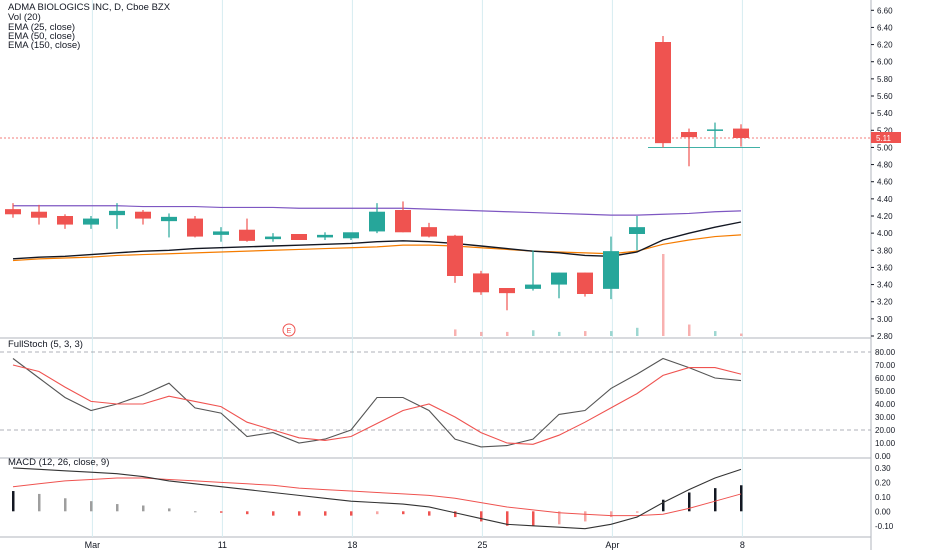 This screenshot has height=555, width=932. I want to click on macd-line, so click(377, 498).